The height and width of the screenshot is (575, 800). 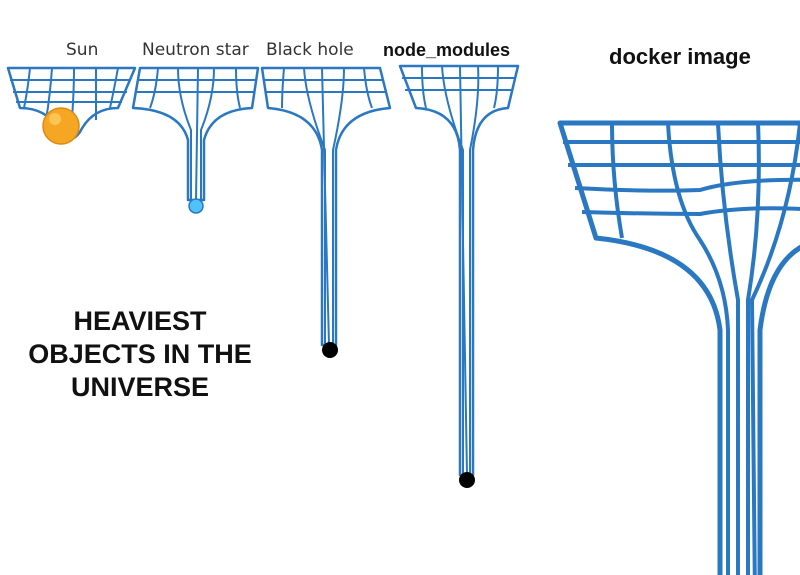 I want to click on heading-line-2: OBJECTS IN THE, so click(x=140, y=354).